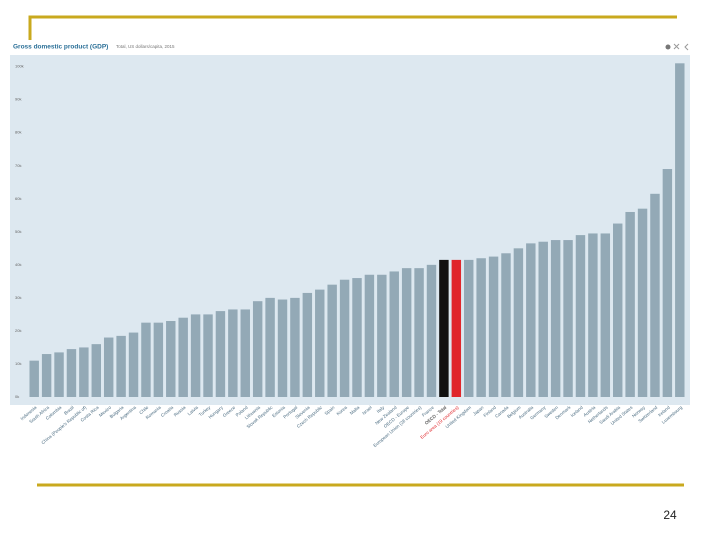 This screenshot has height=540, width=720. What do you see at coordinates (17, 396) in the screenshot?
I see `y-tick-label: 0k` at bounding box center [17, 396].